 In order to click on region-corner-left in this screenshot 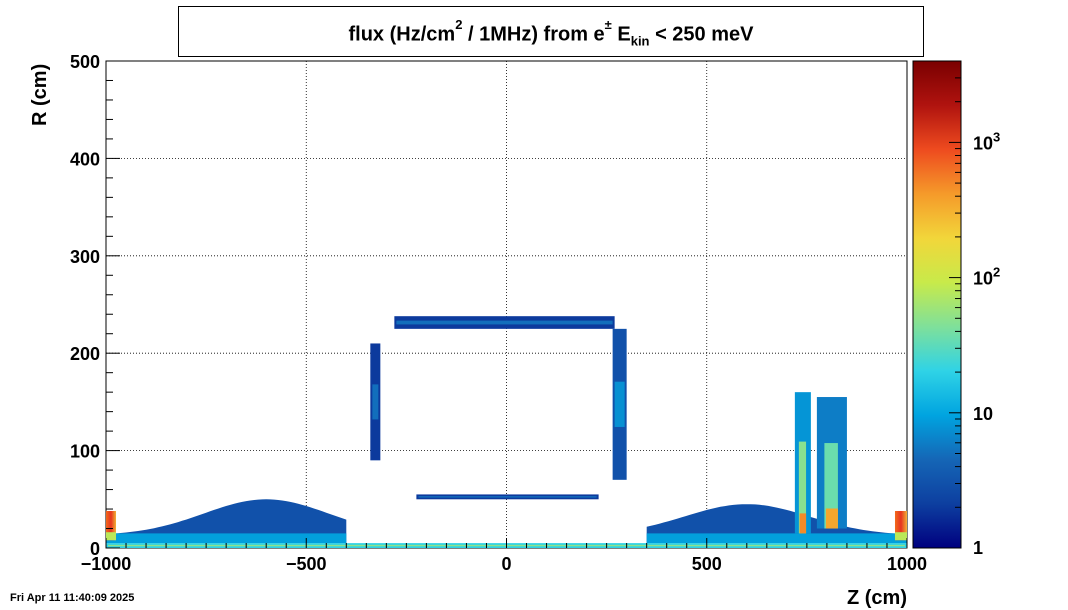, I will do `click(111, 525)`.